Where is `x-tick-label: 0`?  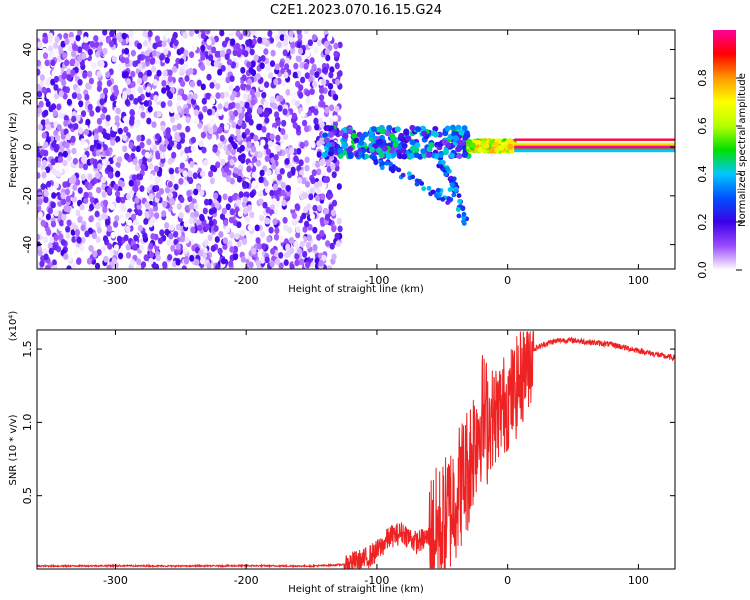 x-tick-label: 0 is located at coordinates (507, 580).